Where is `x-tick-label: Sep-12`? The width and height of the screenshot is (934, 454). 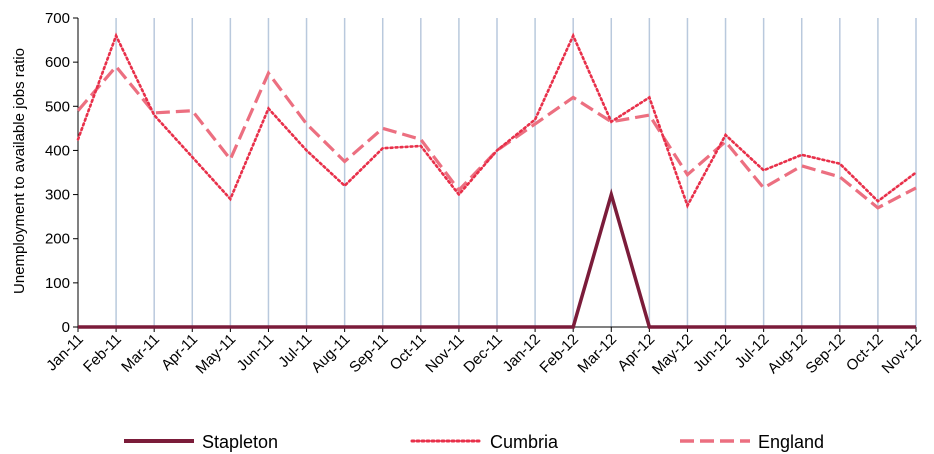 x-tick-label: Sep-12 is located at coordinates (825, 354).